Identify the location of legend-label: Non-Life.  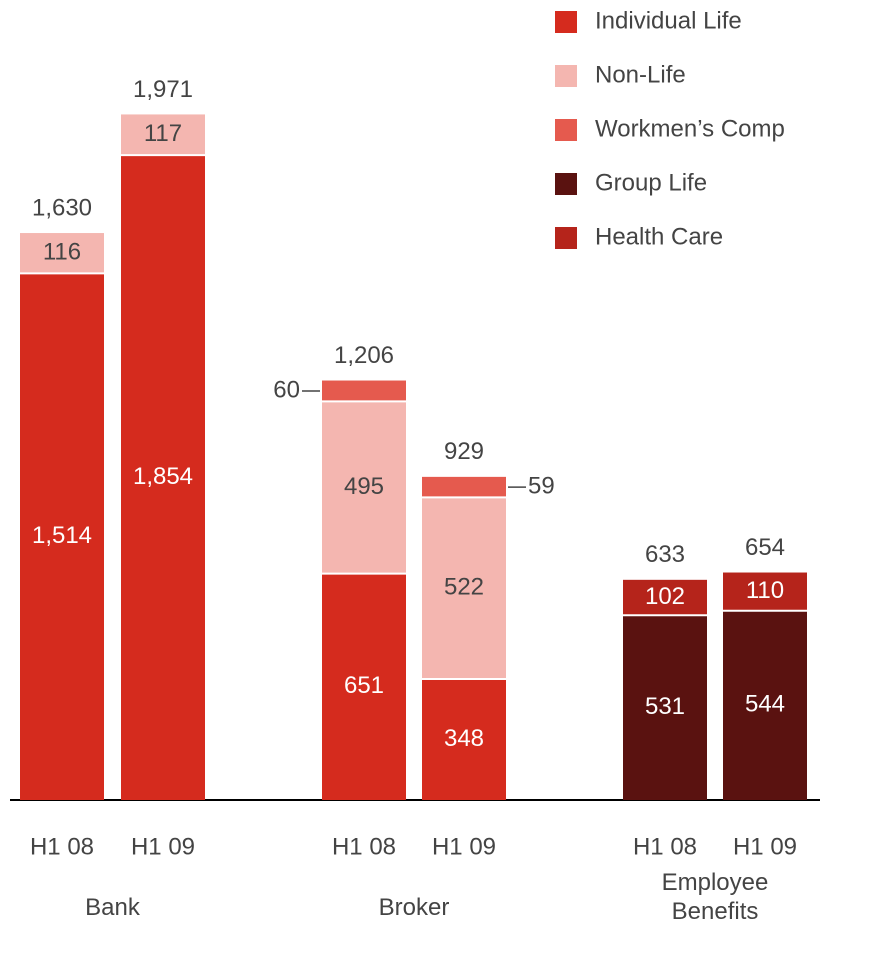
(640, 74).